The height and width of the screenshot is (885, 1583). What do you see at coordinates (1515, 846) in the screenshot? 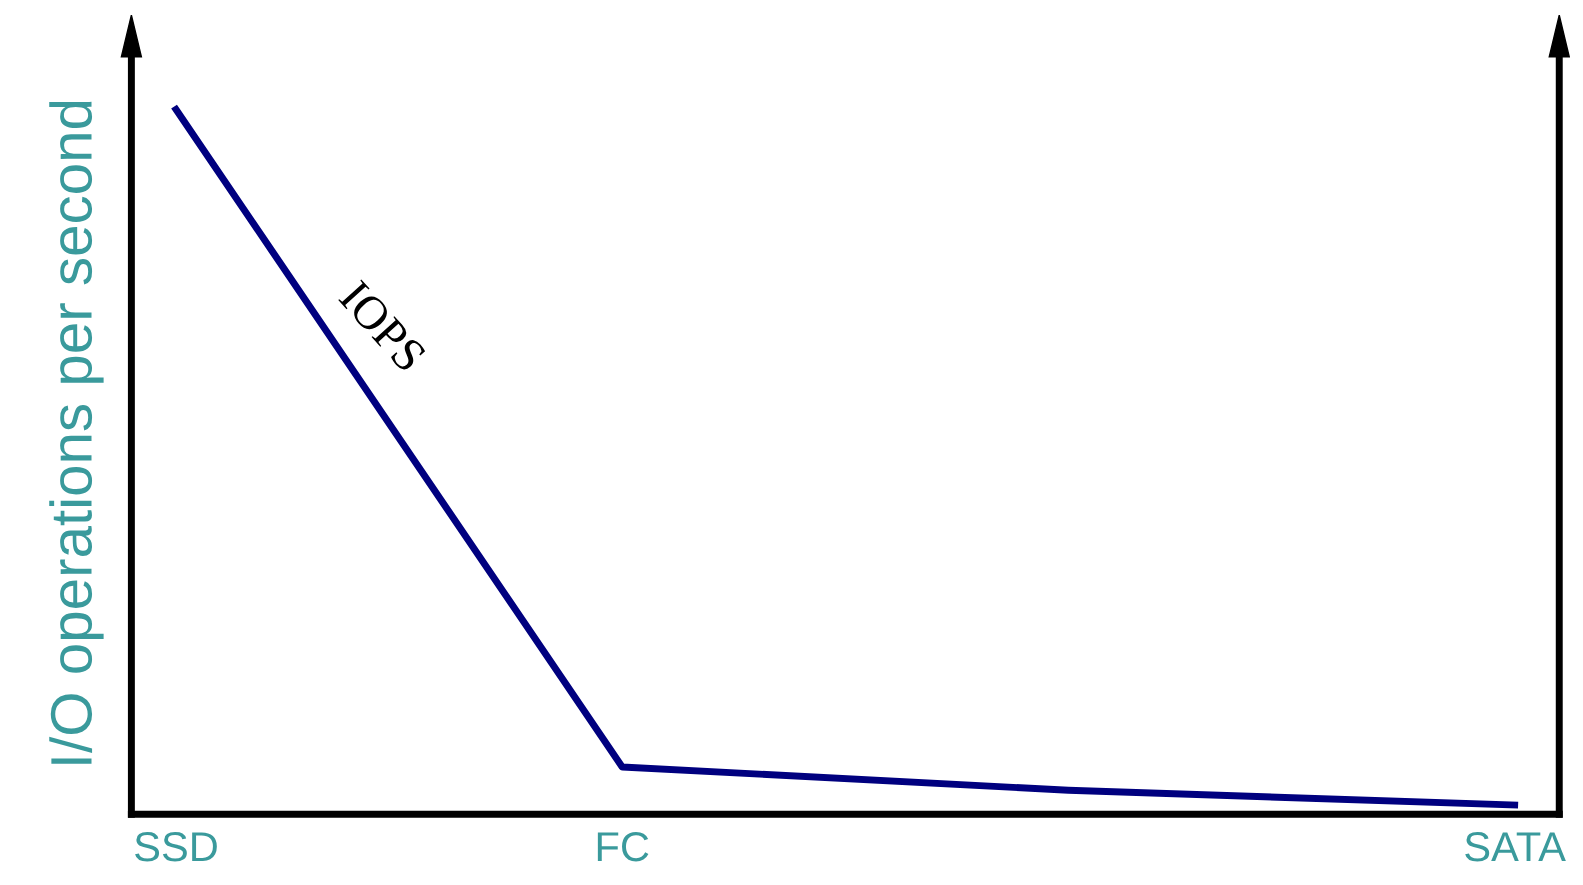
I see `x-tick-label: SATA` at bounding box center [1515, 846].